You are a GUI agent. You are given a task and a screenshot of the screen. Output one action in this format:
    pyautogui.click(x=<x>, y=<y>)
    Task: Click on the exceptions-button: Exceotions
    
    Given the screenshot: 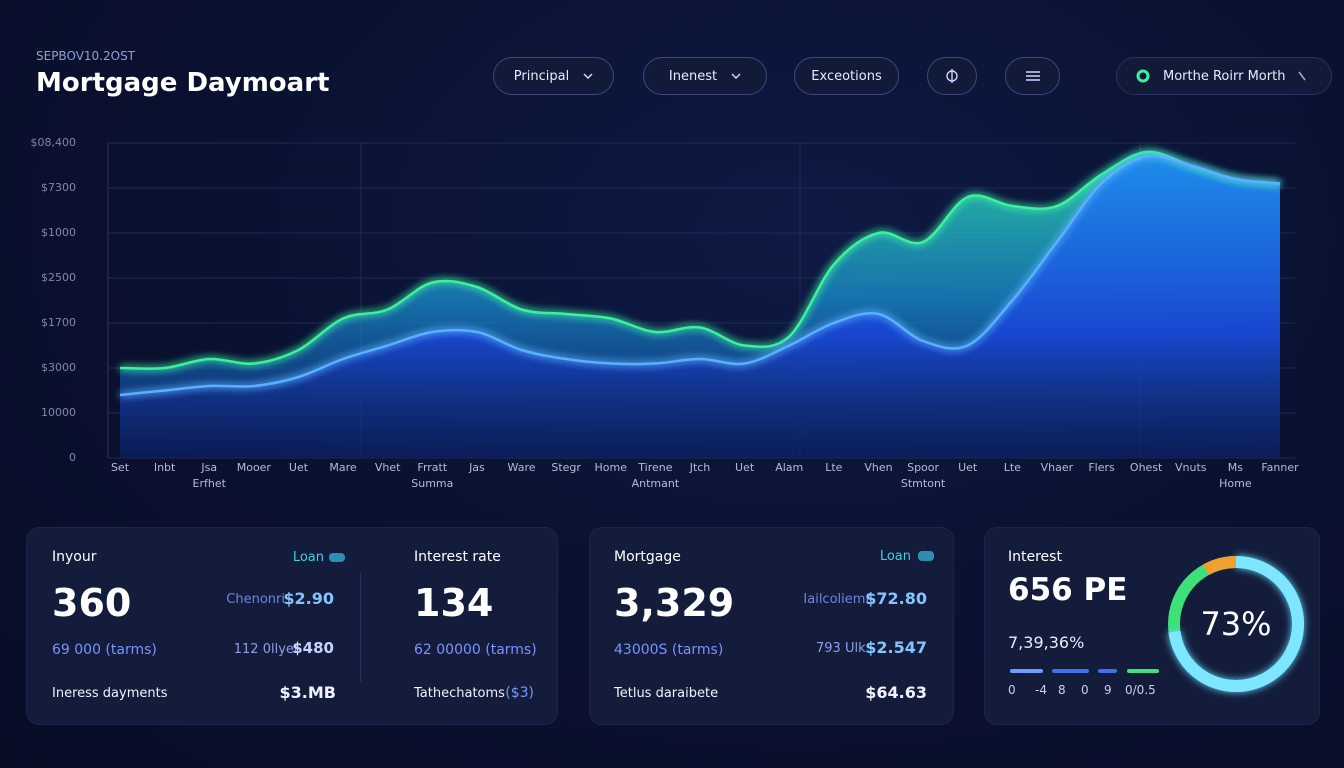 What is the action you would take?
    pyautogui.click(x=846, y=76)
    